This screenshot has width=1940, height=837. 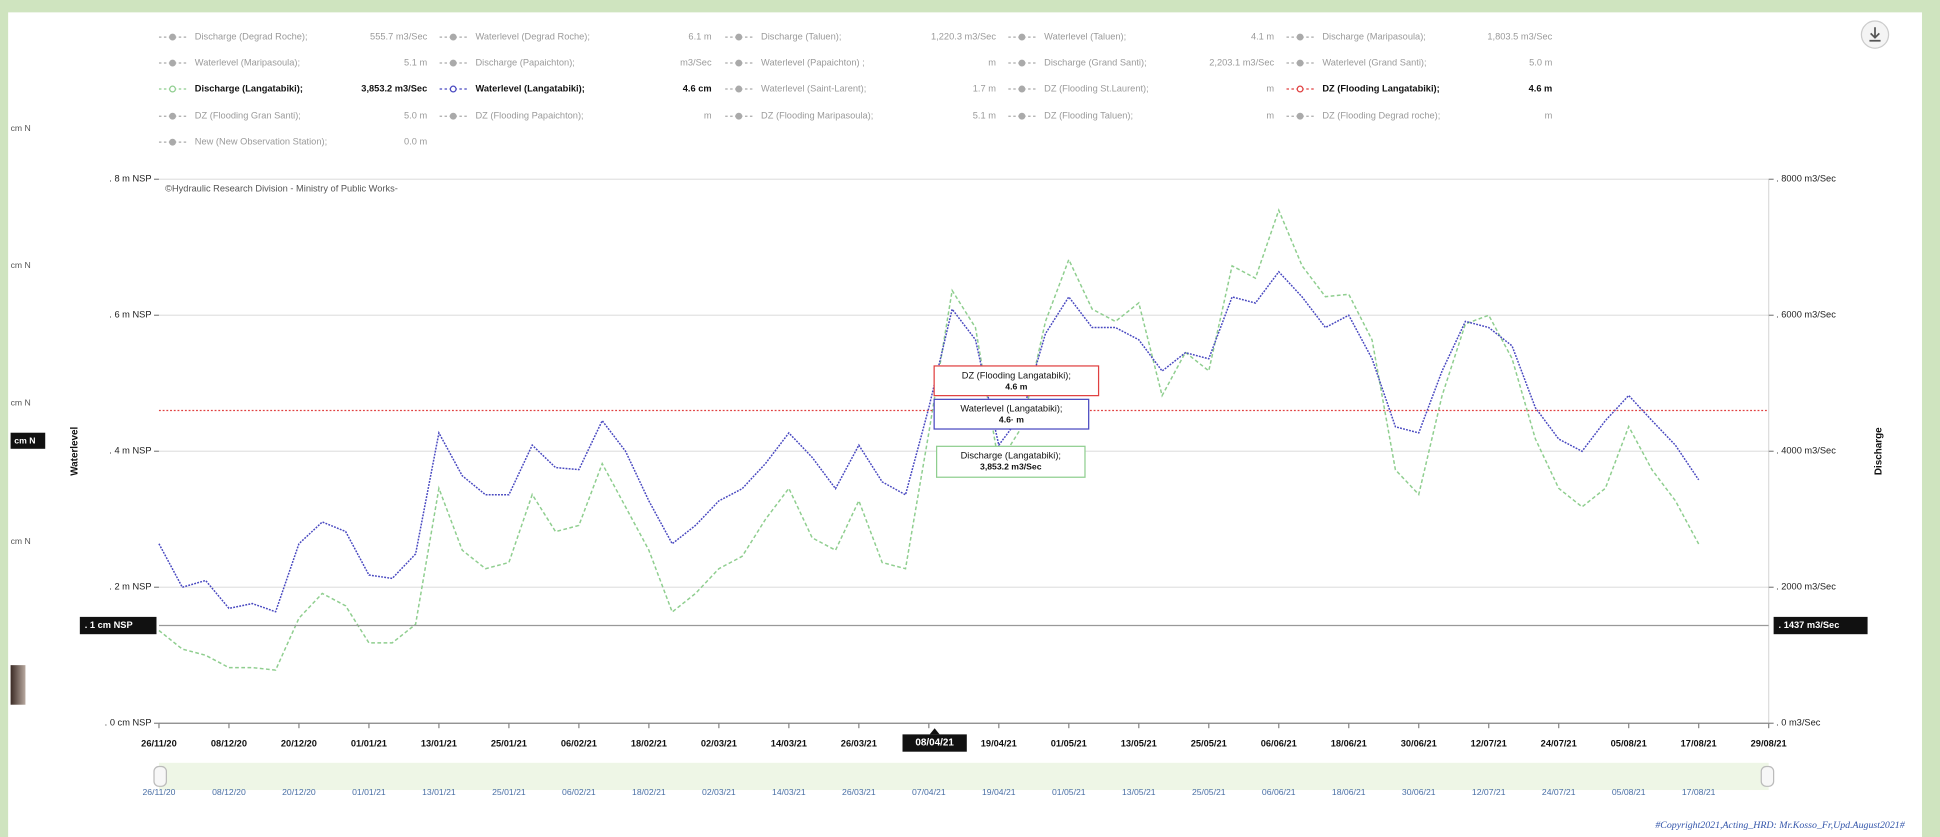 I want to click on legend-label: DZ (Flooding Maripasoula);, so click(x=817, y=116).